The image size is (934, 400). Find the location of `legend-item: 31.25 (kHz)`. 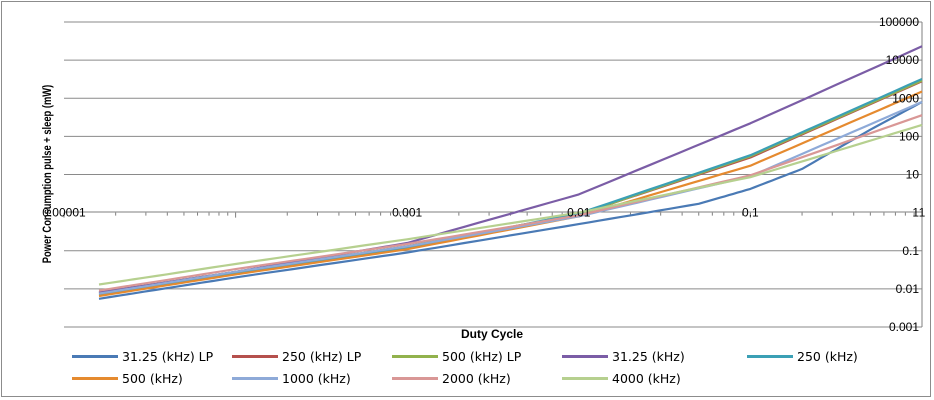

legend-item: 31.25 (kHz) is located at coordinates (623, 356).